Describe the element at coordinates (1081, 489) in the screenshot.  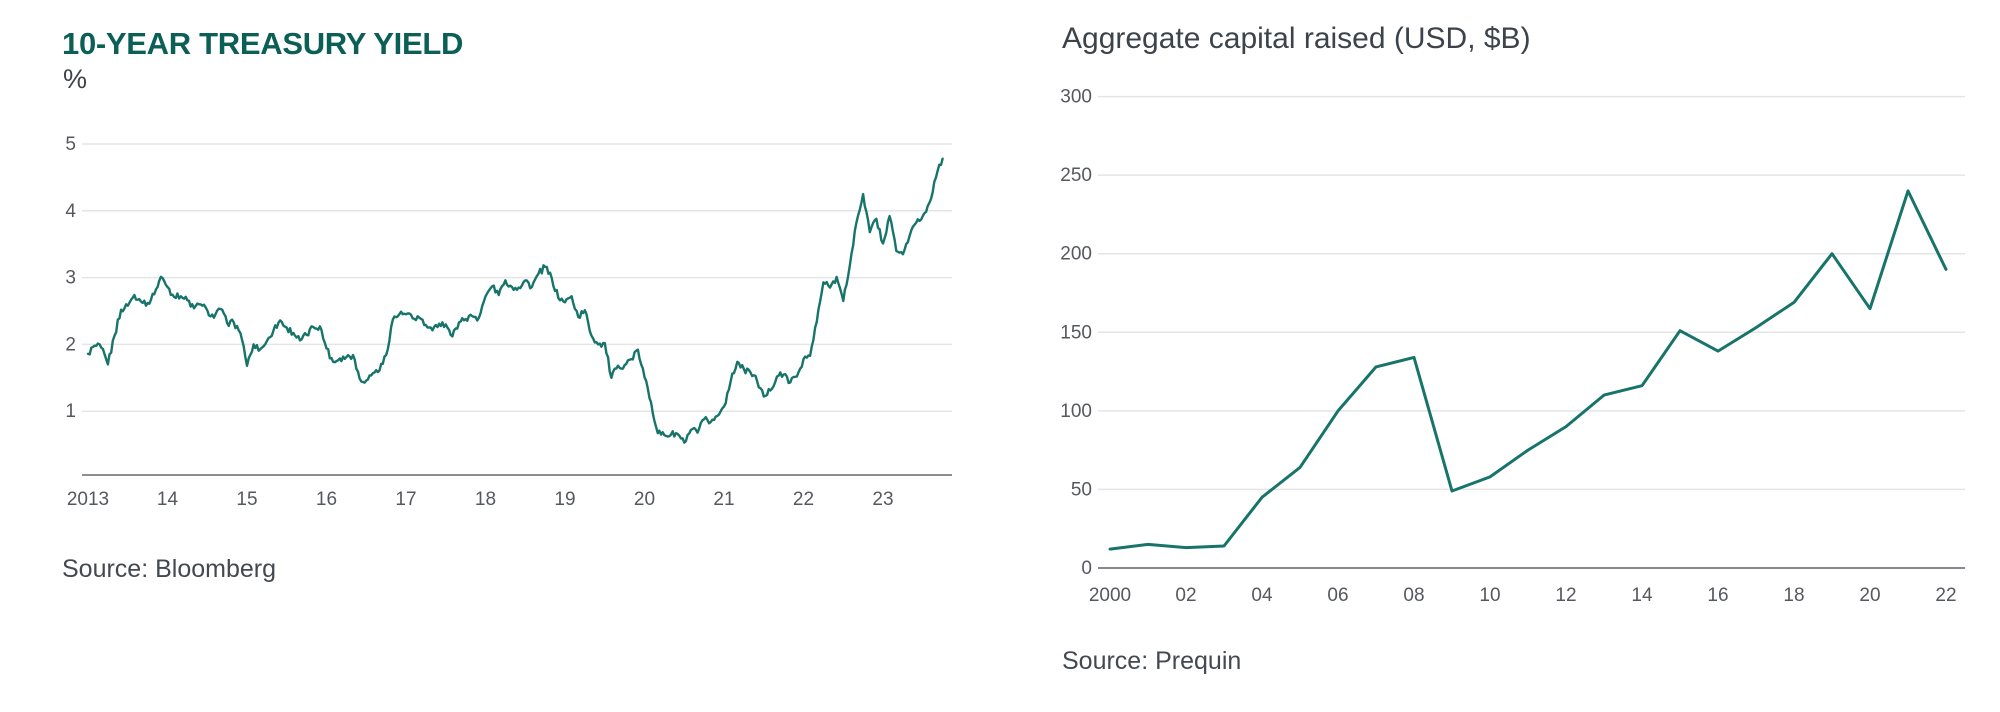
I see `y-tick-label: 50` at that location.